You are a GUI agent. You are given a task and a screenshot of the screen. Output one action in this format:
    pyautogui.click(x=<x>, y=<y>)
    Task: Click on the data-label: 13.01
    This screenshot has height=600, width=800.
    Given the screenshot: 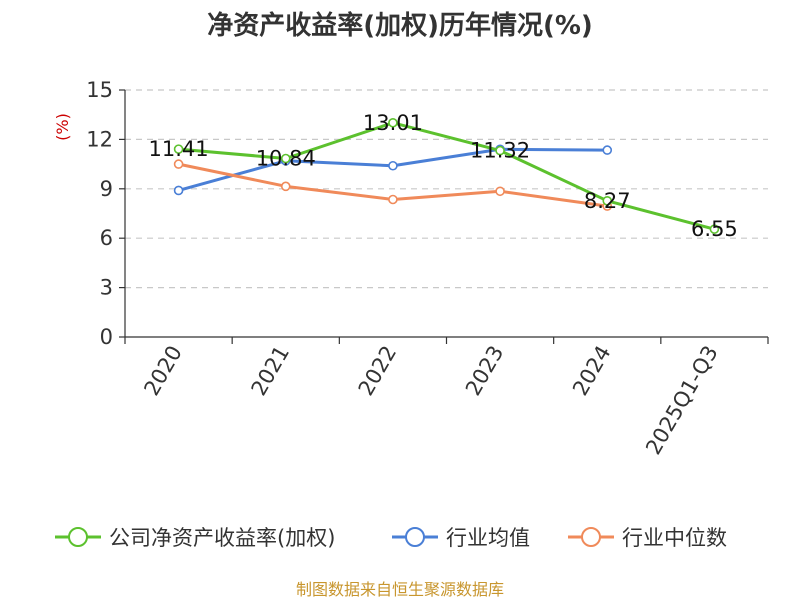 What is the action you would take?
    pyautogui.click(x=393, y=123)
    